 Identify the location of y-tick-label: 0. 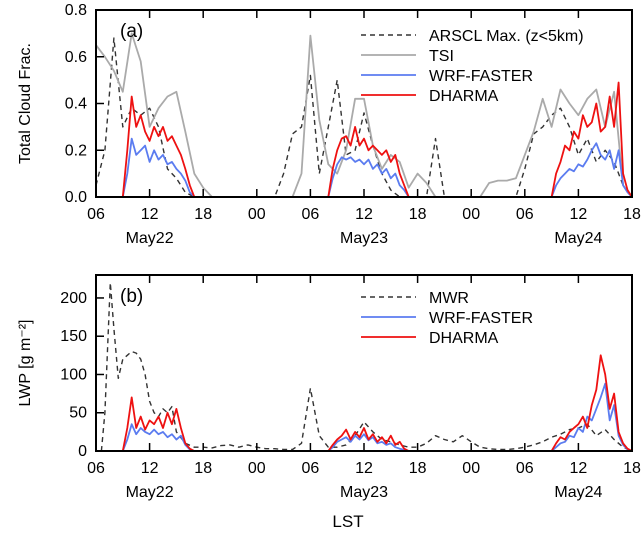
(82, 451).